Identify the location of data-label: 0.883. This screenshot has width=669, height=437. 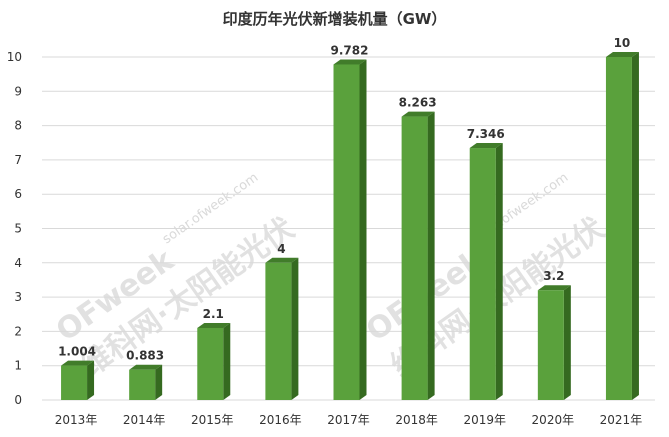
(145, 356).